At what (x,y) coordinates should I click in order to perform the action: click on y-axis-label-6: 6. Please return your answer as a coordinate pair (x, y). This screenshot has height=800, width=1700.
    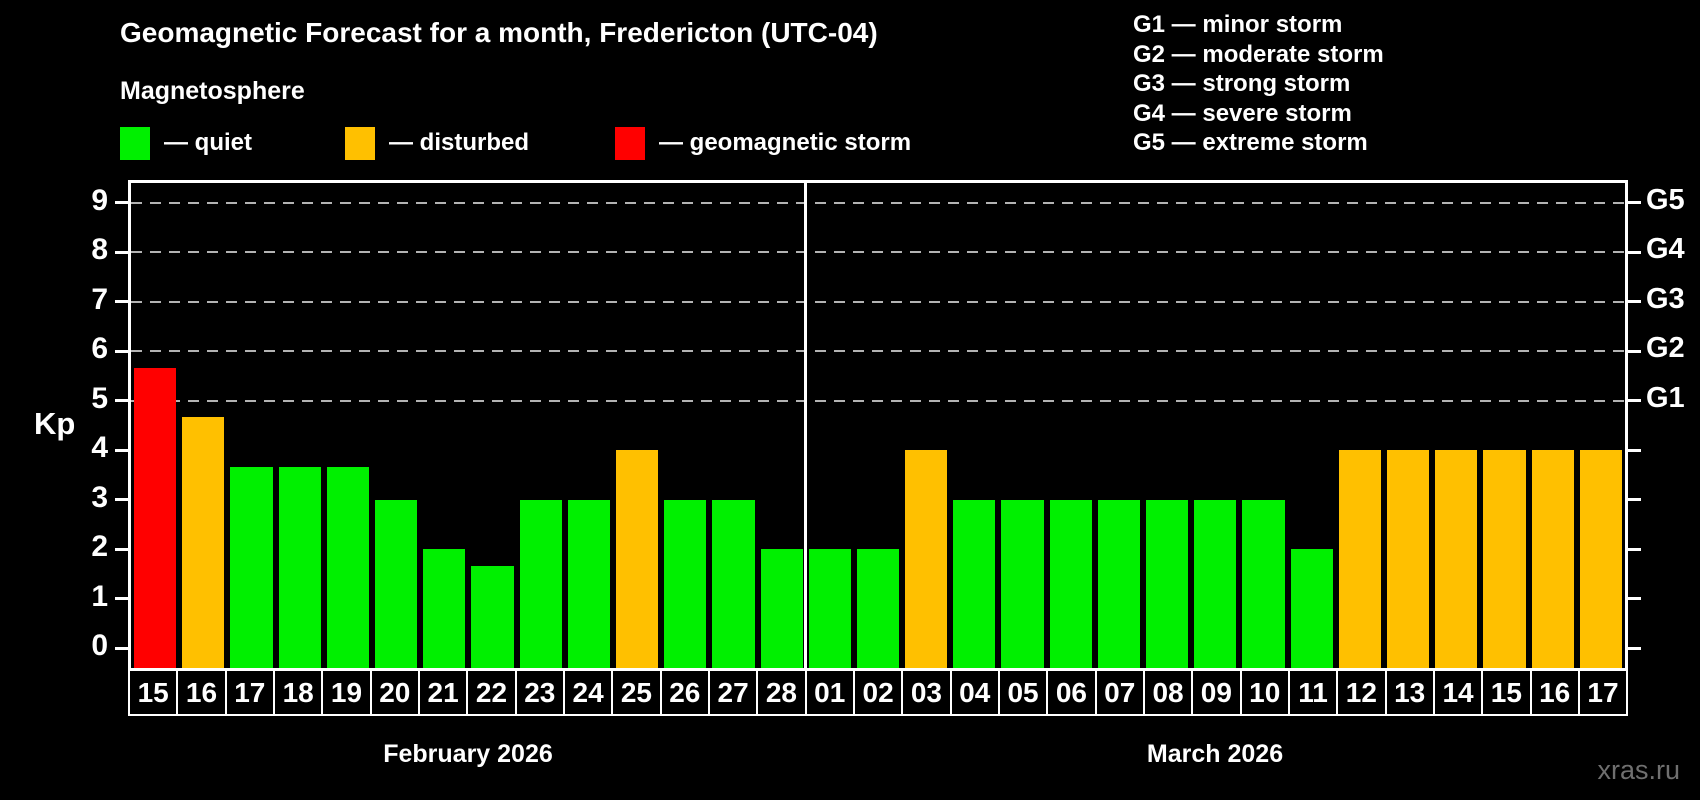
    Looking at the image, I should click on (99, 349).